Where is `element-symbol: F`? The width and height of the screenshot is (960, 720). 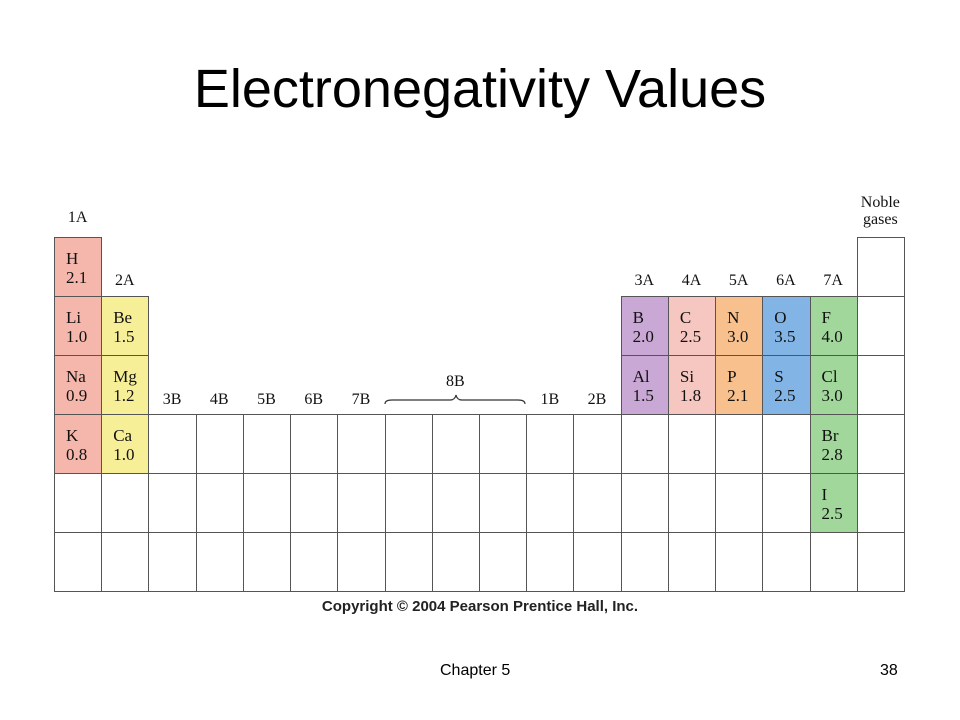 element-symbol: F is located at coordinates (826, 317).